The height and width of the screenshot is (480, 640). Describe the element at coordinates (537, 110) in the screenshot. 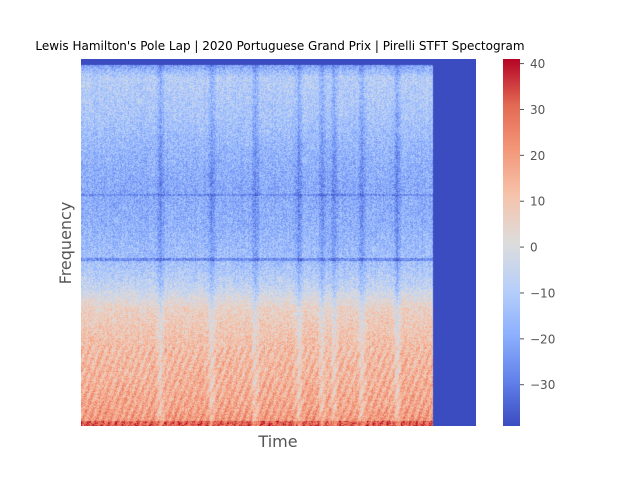

I see `colorbar-tick-label: 30` at that location.